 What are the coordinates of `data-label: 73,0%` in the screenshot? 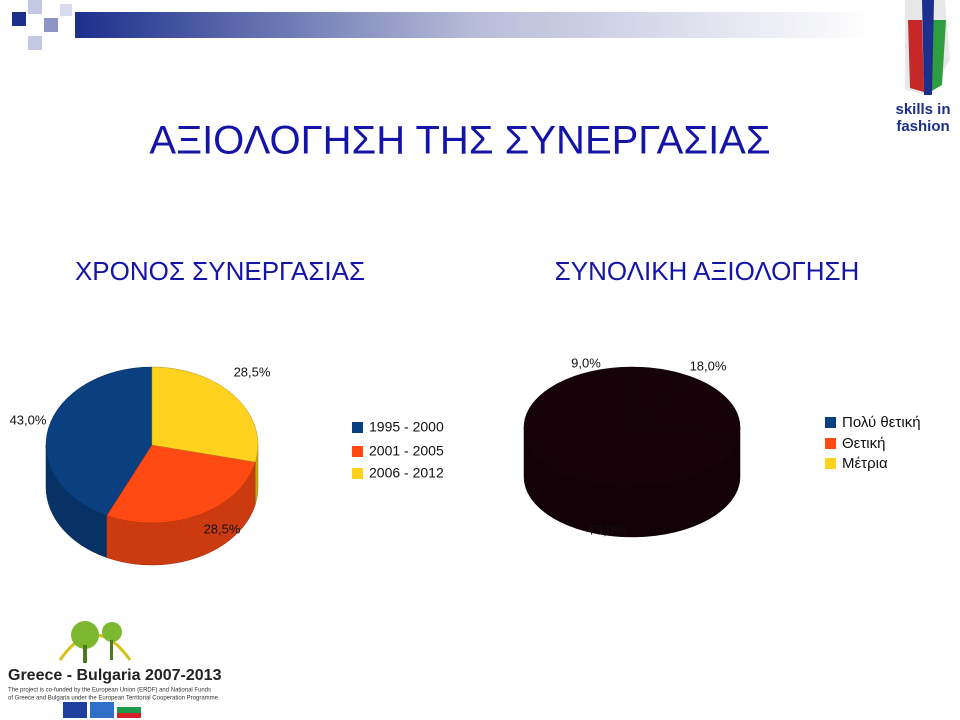 It's located at (607, 529).